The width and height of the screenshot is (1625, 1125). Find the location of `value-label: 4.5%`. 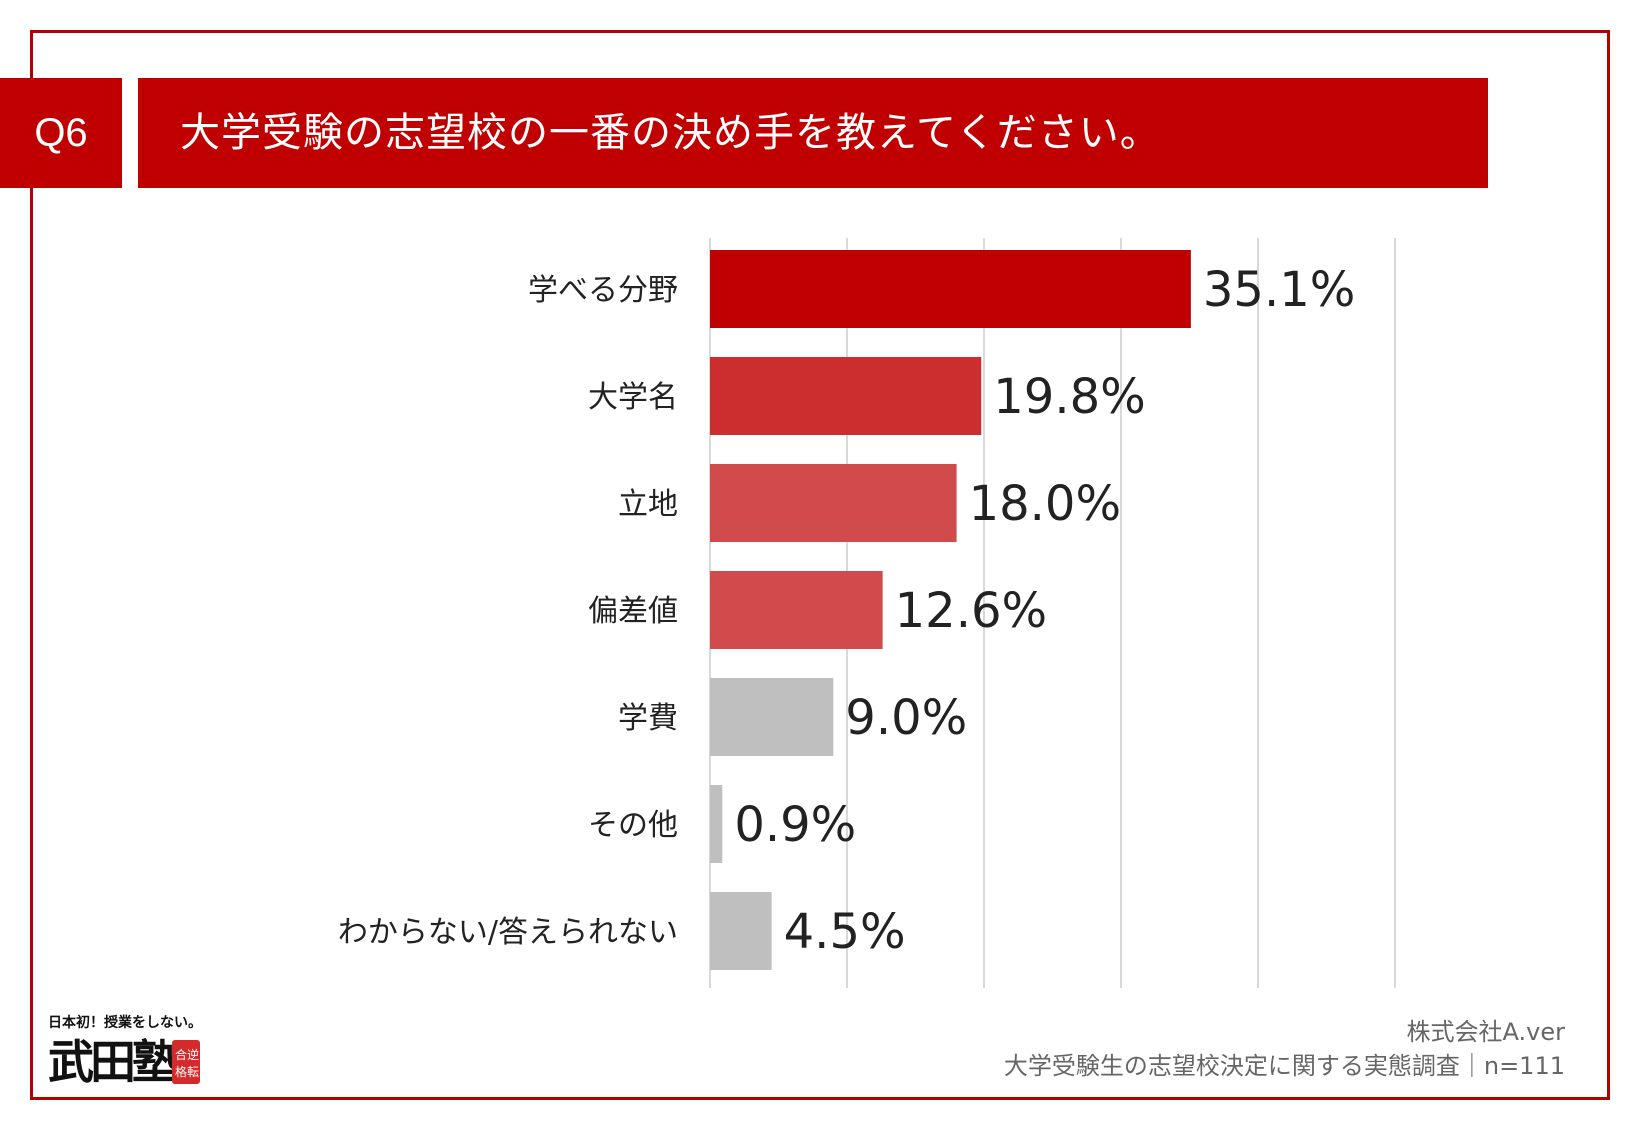

value-label: 4.5% is located at coordinates (845, 932).